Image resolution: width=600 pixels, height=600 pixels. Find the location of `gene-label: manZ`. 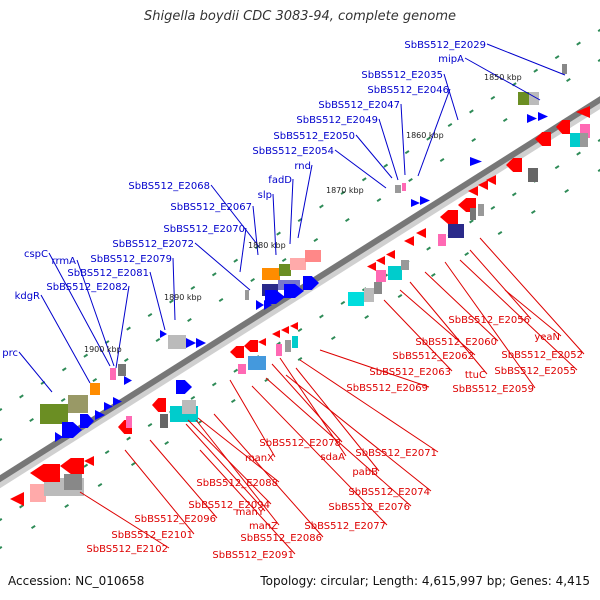

gene-label: manZ is located at coordinates (263, 526).